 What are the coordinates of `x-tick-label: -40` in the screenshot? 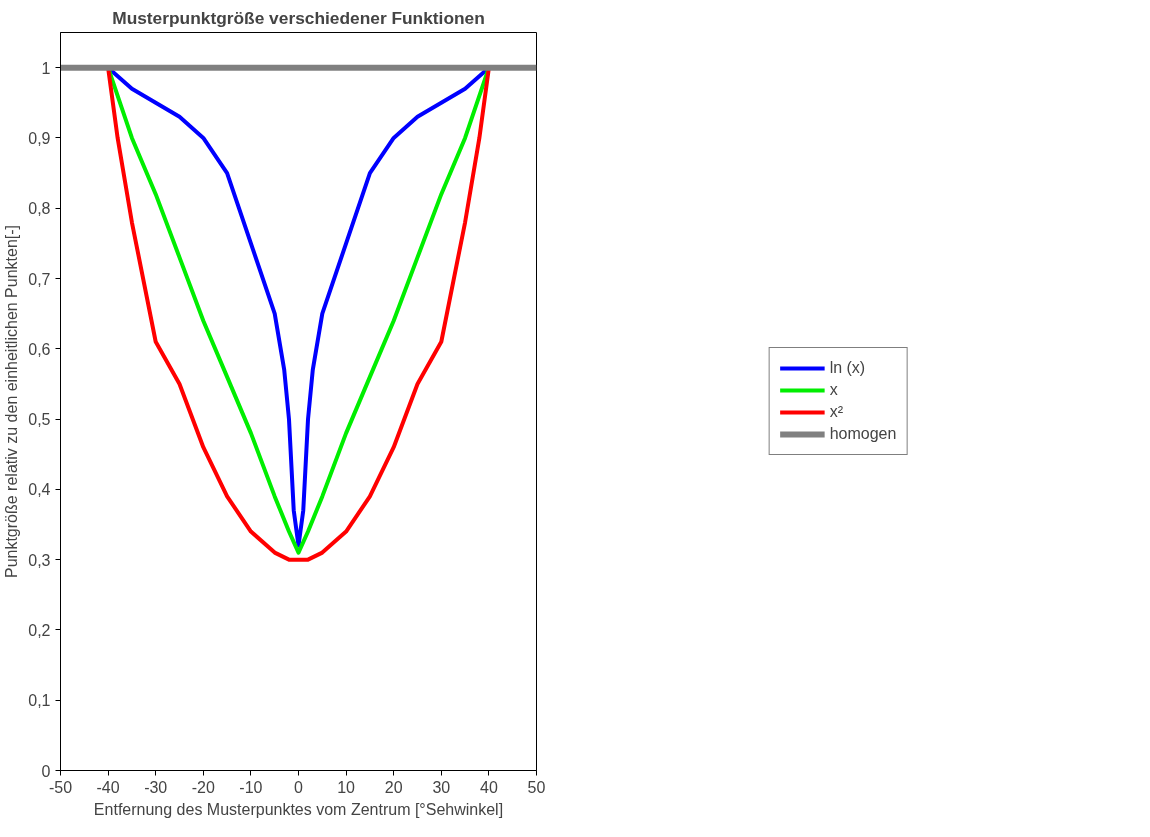 It's located at (108, 787).